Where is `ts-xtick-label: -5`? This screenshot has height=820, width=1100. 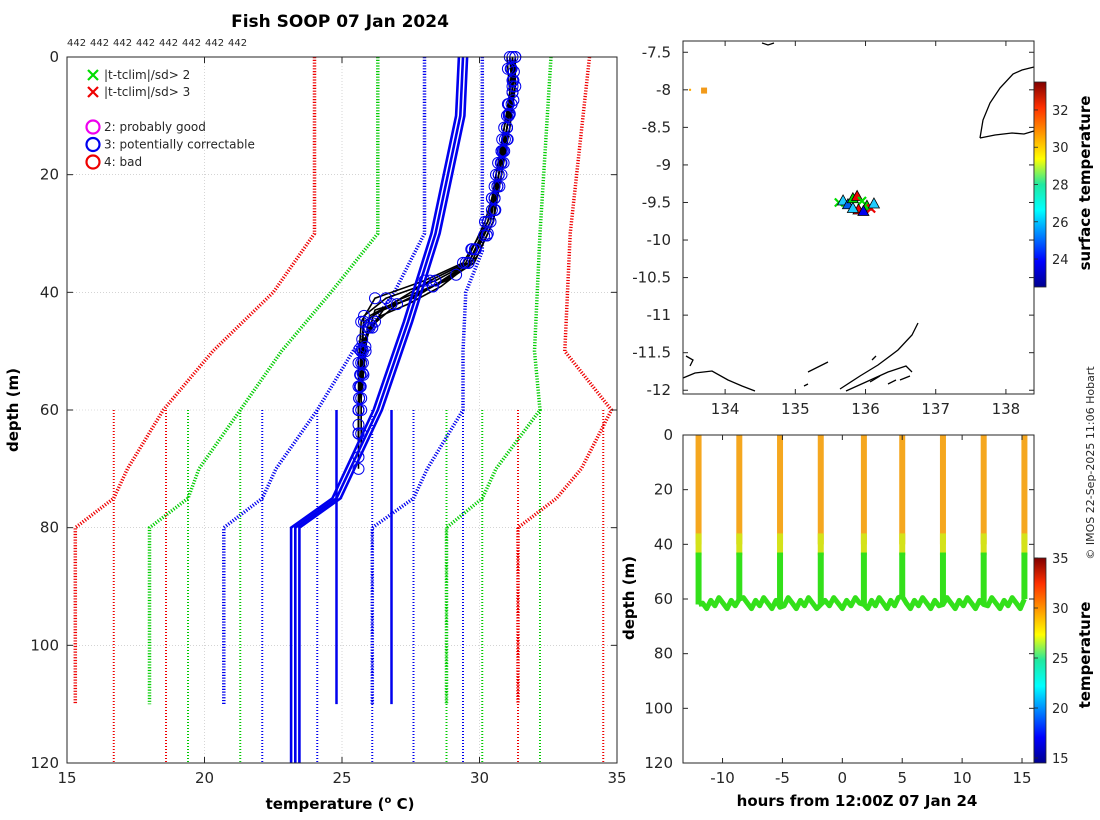 ts-xtick-label: -5 is located at coordinates (782, 778).